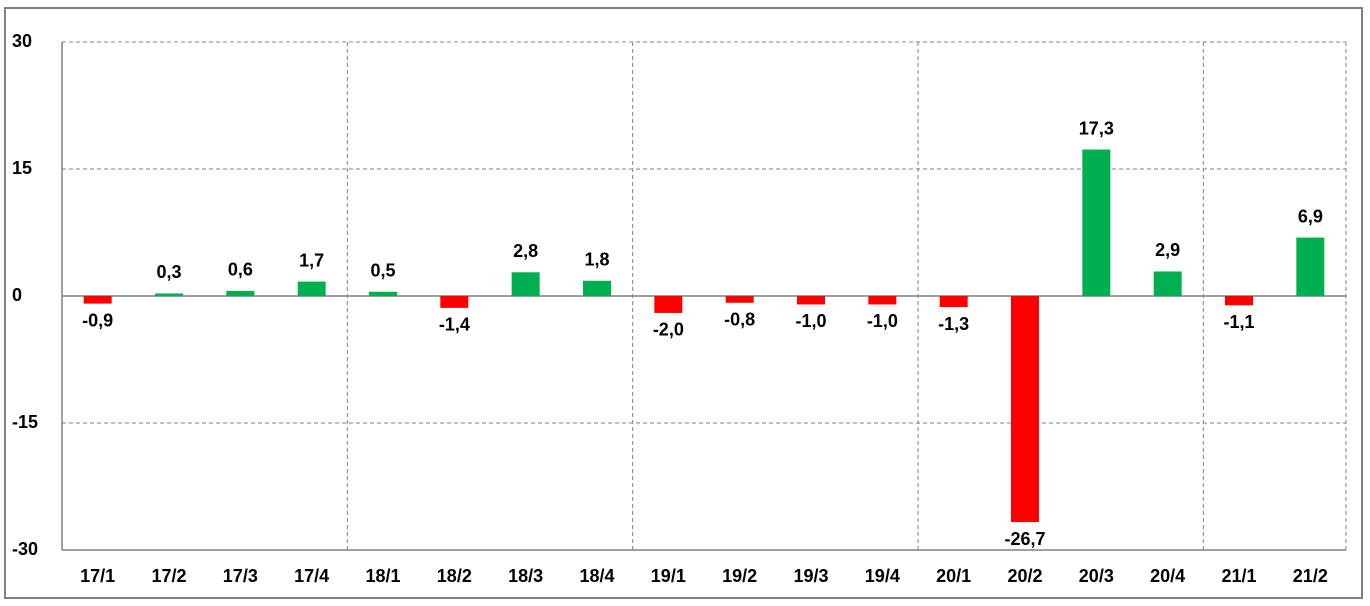  I want to click on x-tick-label: 19/1, so click(668, 576).